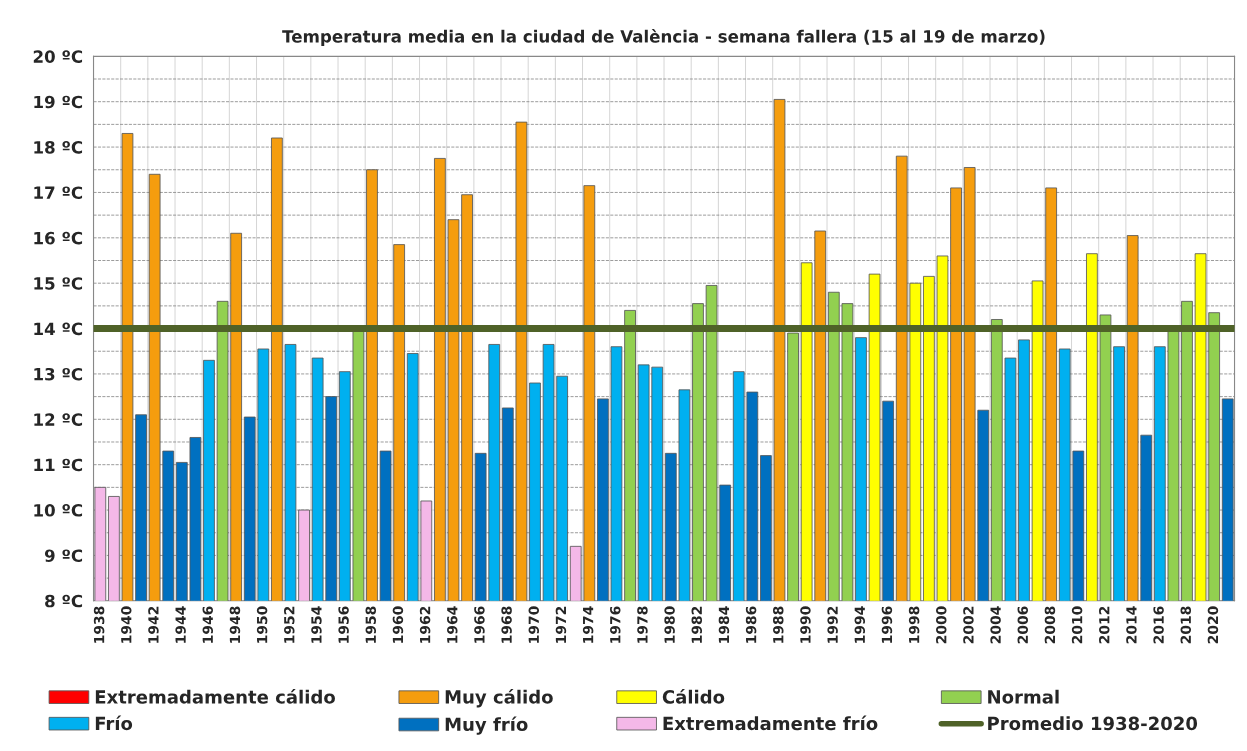  I want to click on x-tick-label: 1954, so click(316, 624).